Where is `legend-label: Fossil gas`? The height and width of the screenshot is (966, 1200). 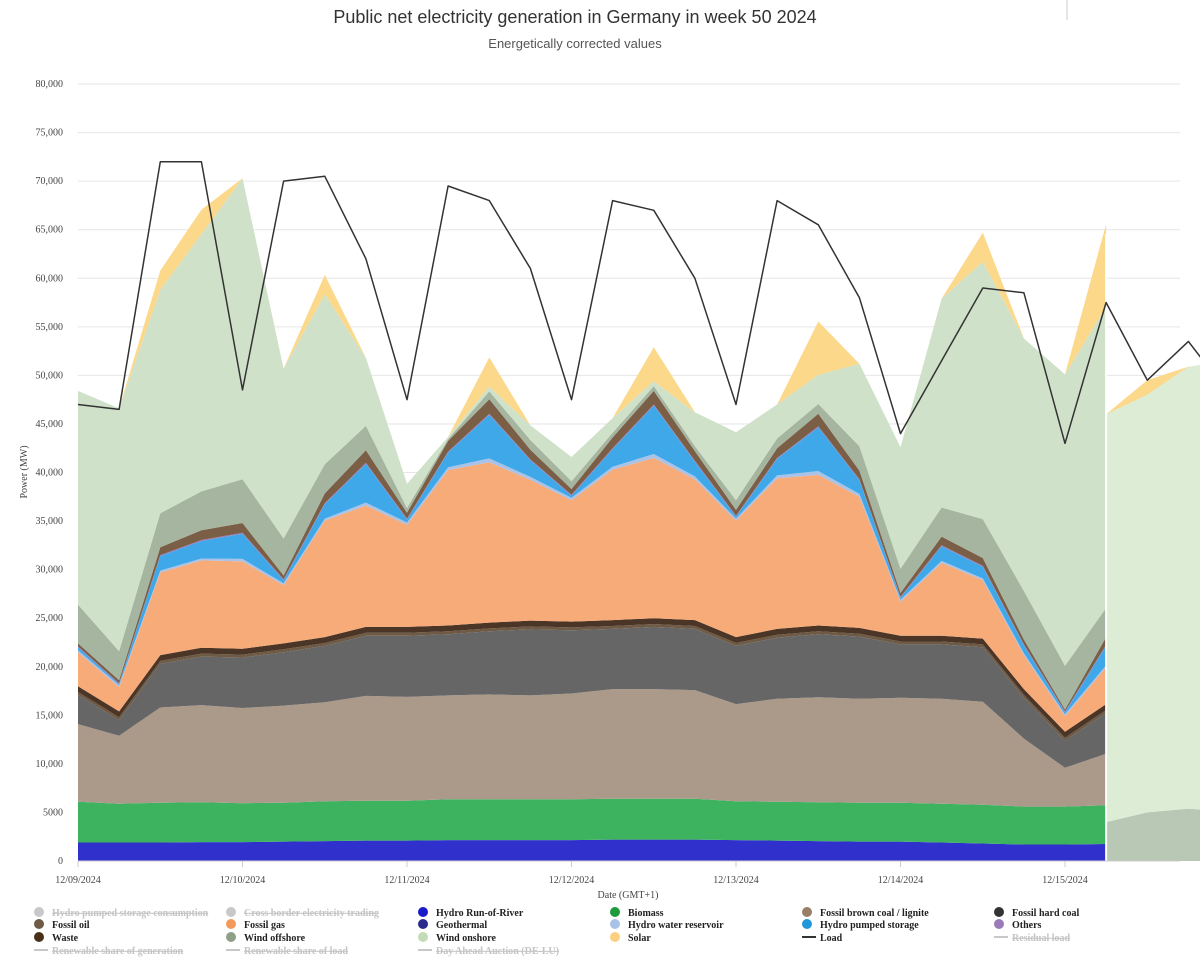 legend-label: Fossil gas is located at coordinates (264, 925).